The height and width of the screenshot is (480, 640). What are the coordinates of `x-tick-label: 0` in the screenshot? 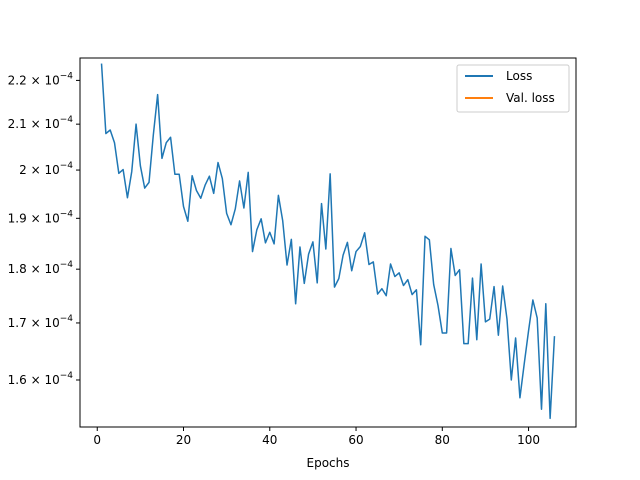 It's located at (97, 440).